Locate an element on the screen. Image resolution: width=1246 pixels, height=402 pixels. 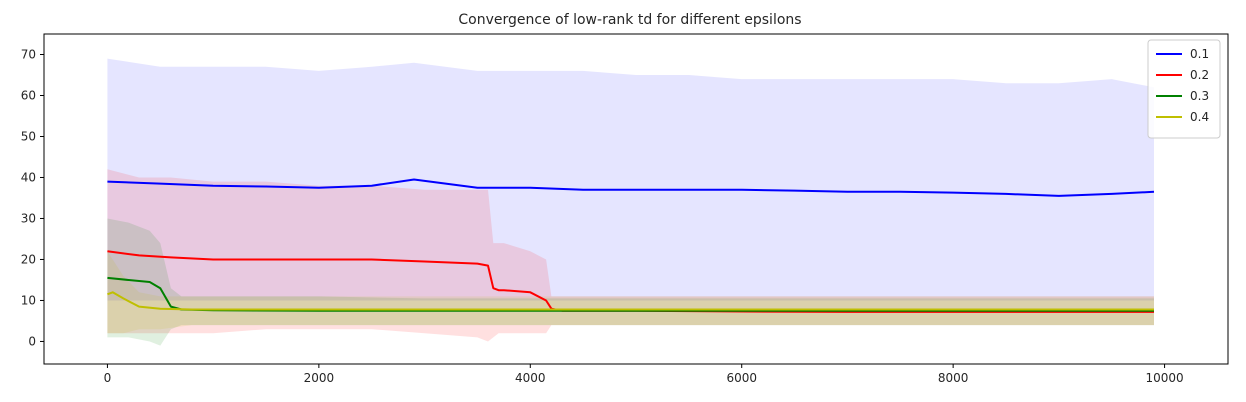
legend-box is located at coordinates (1184, 89).